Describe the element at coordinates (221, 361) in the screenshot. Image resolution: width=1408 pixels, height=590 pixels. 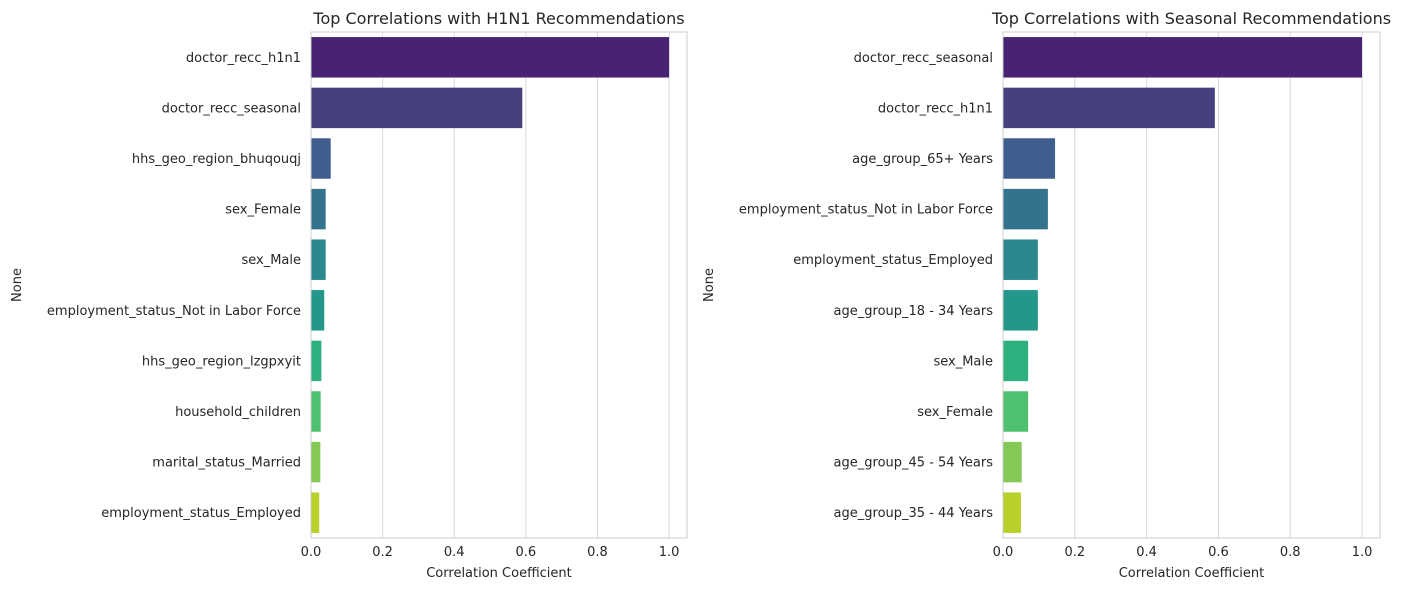
I see `y-tick-label: hhs_geo_region_lzgpxyit` at that location.